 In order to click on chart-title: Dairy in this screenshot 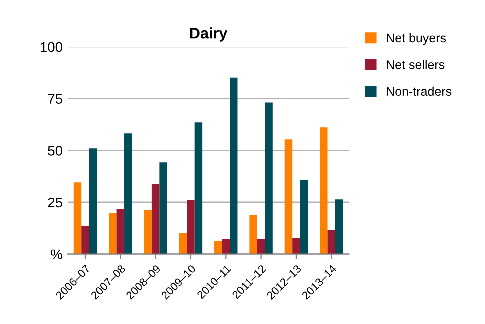, I will do `click(209, 35)`.